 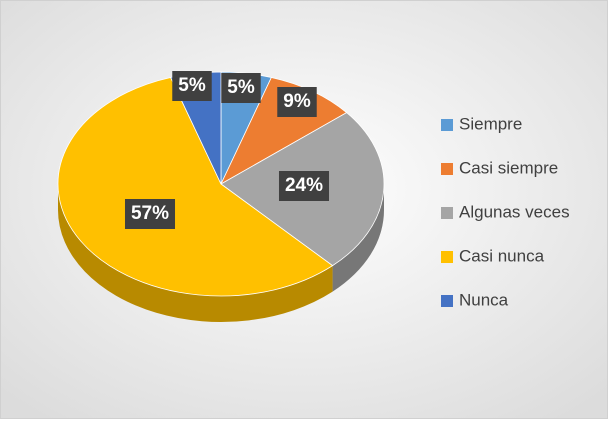 I want to click on data-label: 9%, so click(x=297, y=101).